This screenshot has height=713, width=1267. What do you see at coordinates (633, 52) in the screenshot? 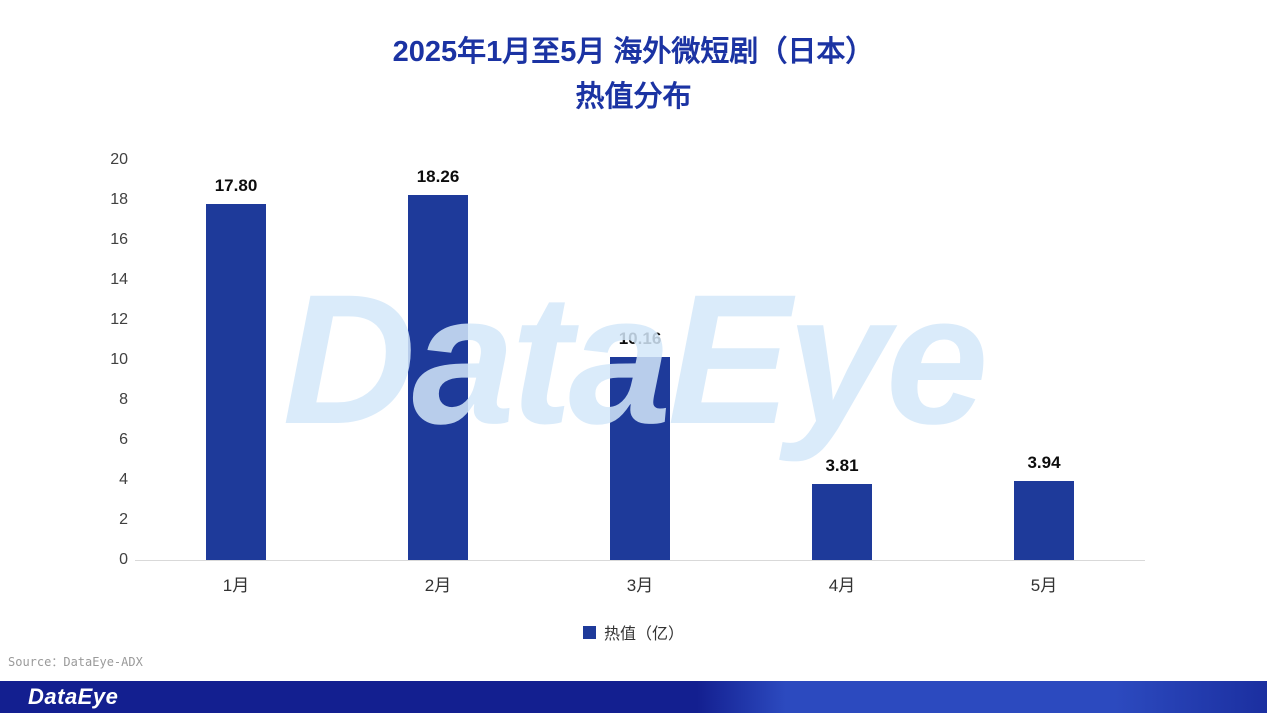
I see `chart-title-line1: 2025年1月至5月 海外微短剧（日本）` at bounding box center [633, 52].